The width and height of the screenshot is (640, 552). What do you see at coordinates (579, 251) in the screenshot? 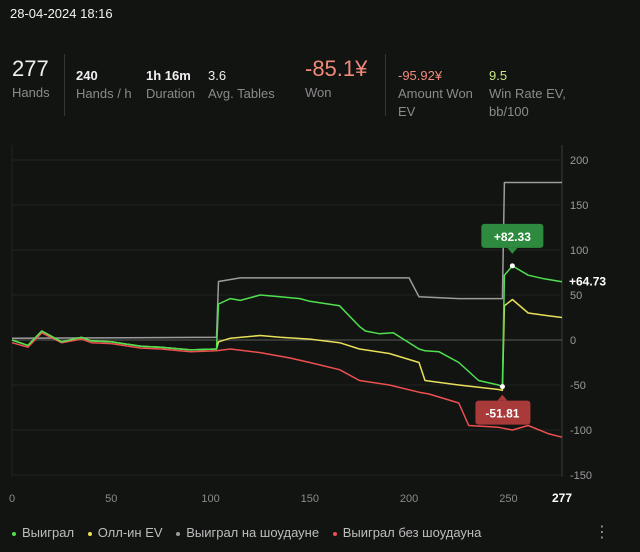
I see `y-tick-label: 100` at bounding box center [579, 251].